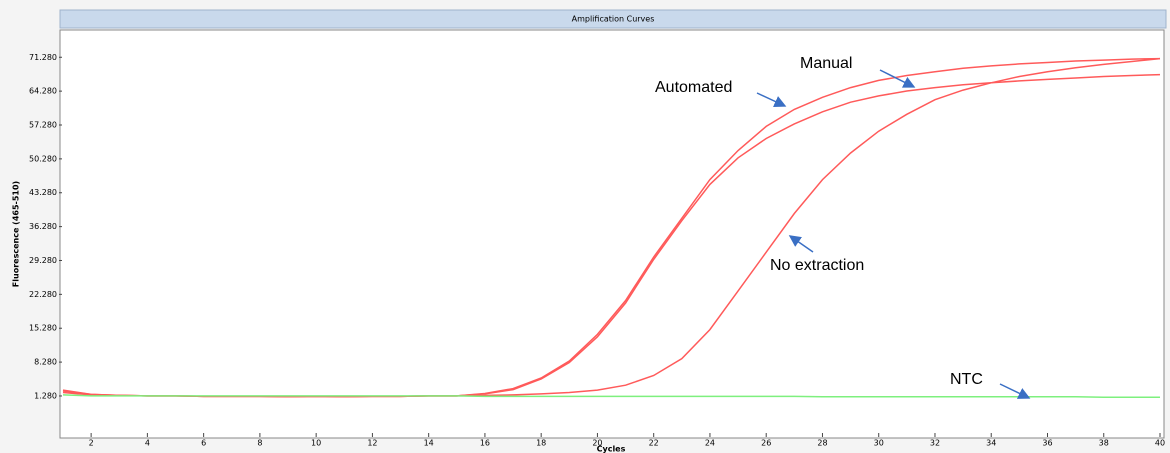 This screenshot has width=1170, height=453. What do you see at coordinates (43, 260) in the screenshot?
I see `y-tick-label: 29.280` at bounding box center [43, 260].